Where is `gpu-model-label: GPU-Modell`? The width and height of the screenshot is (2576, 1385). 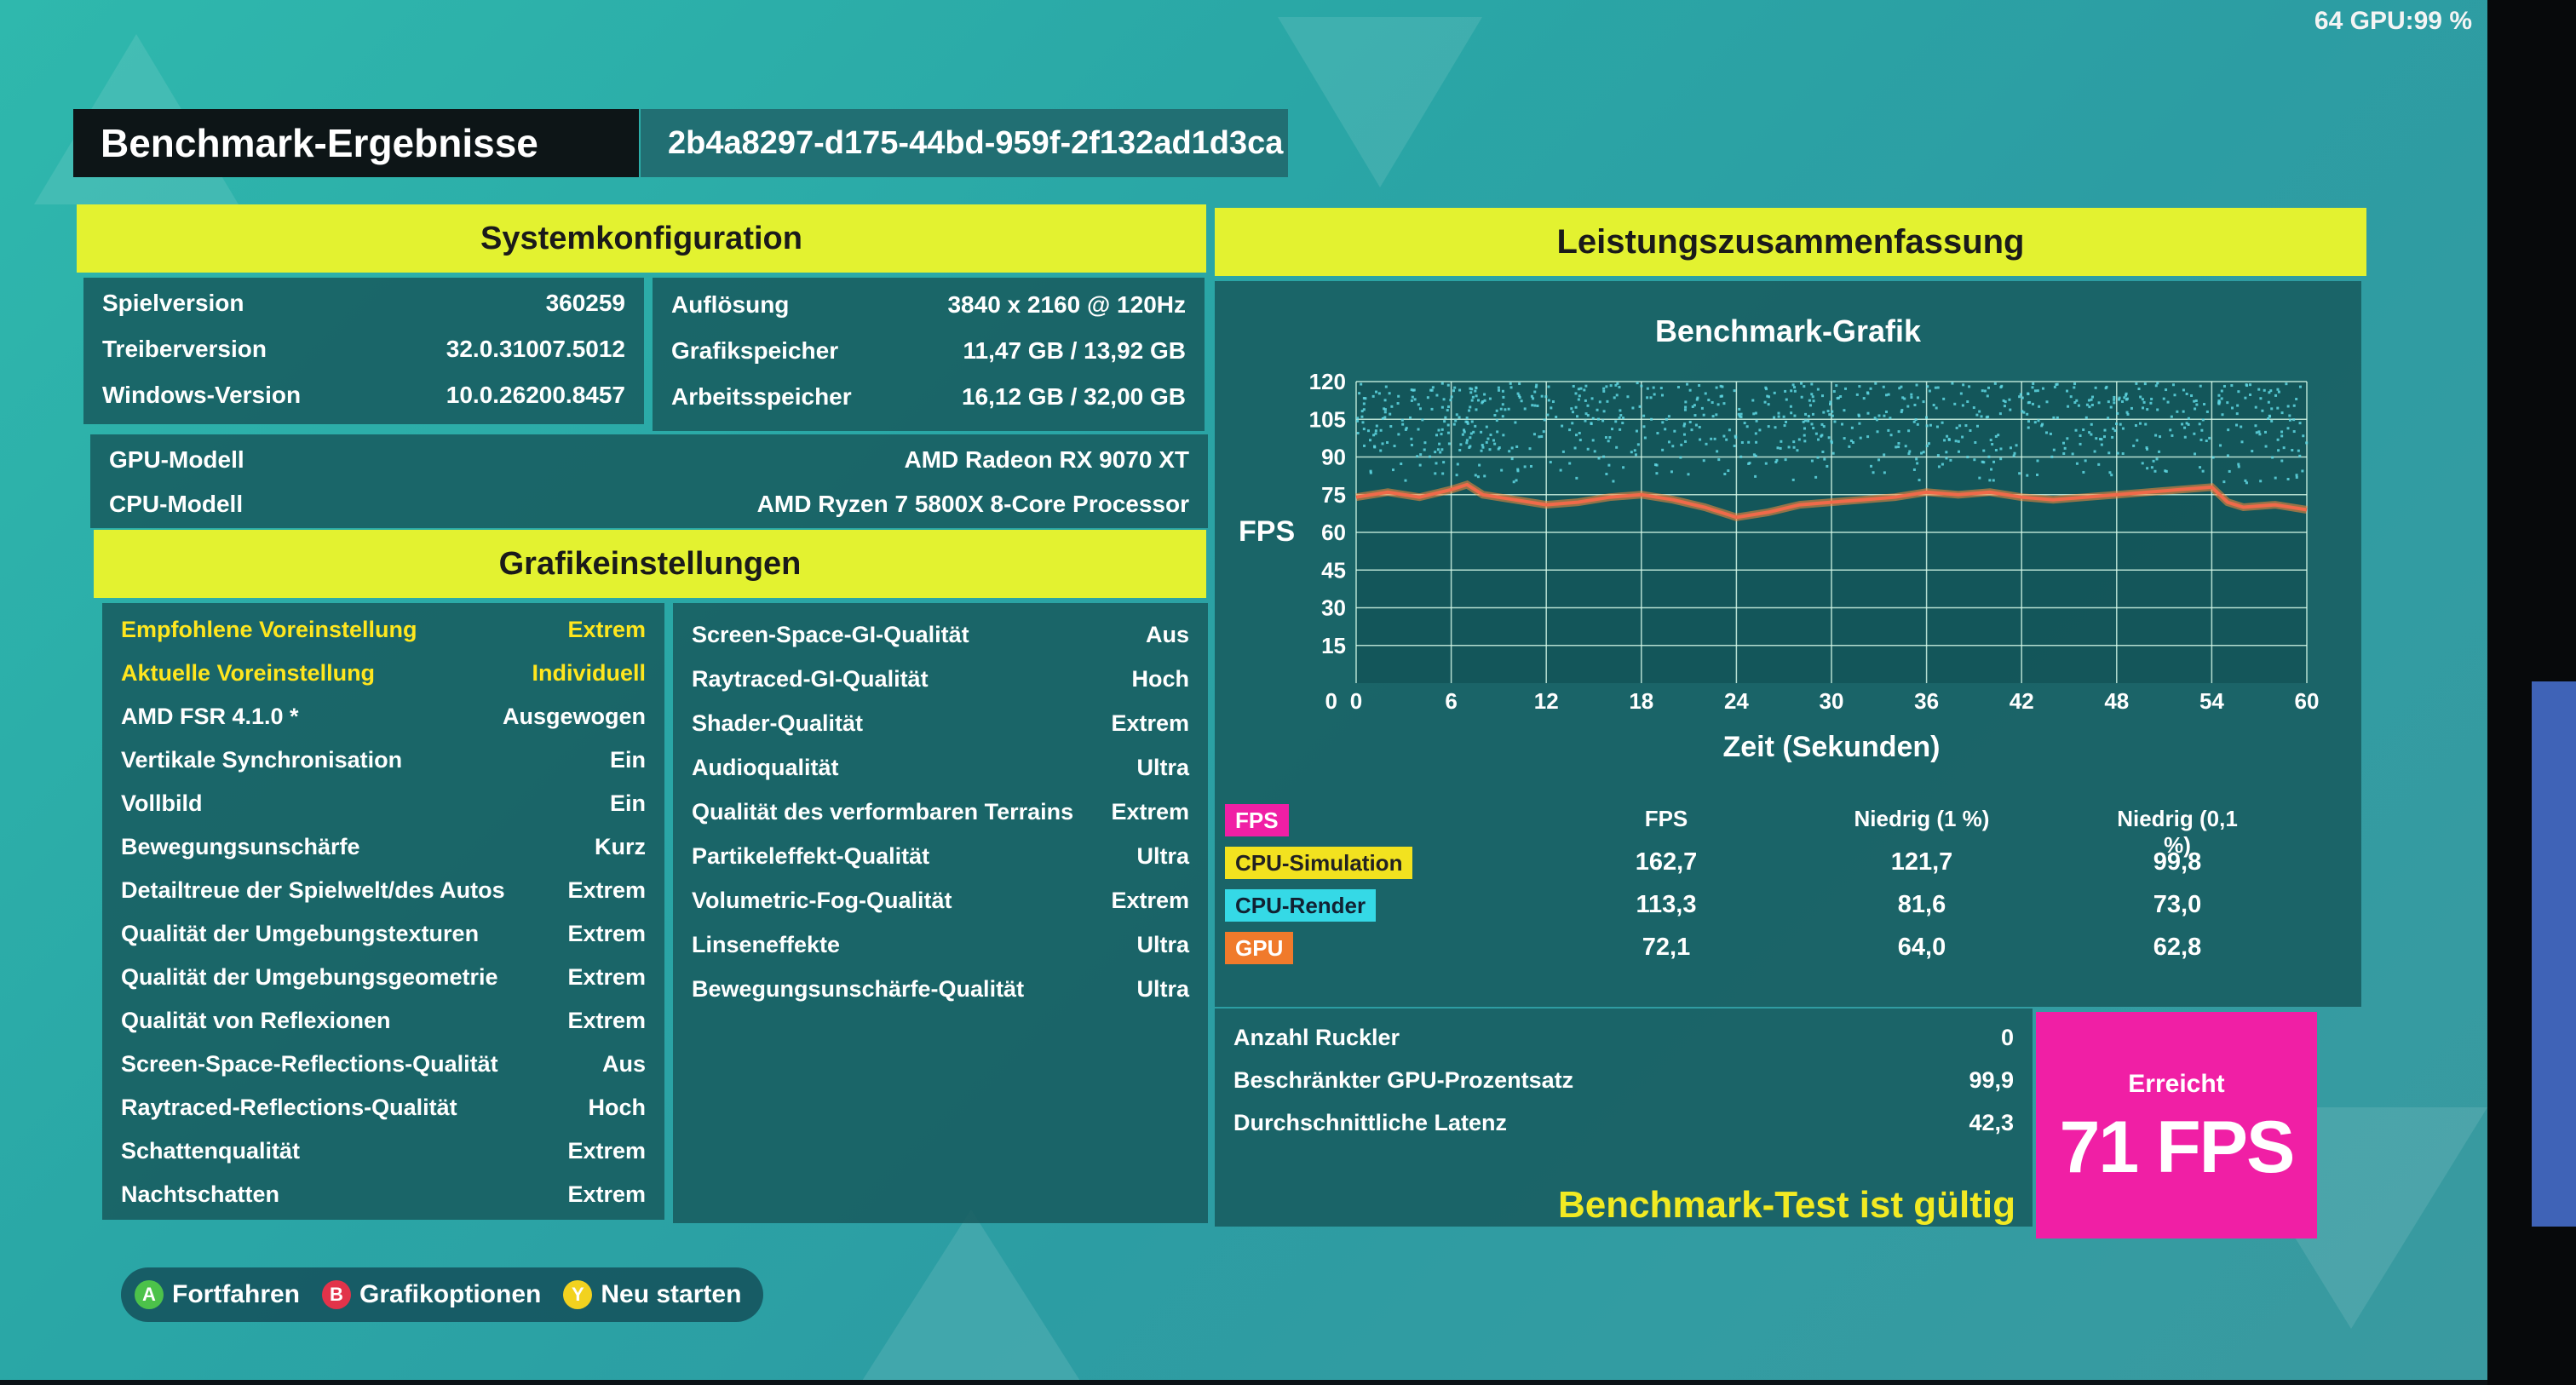
gpu-model-label: GPU-Modell is located at coordinates (177, 459).